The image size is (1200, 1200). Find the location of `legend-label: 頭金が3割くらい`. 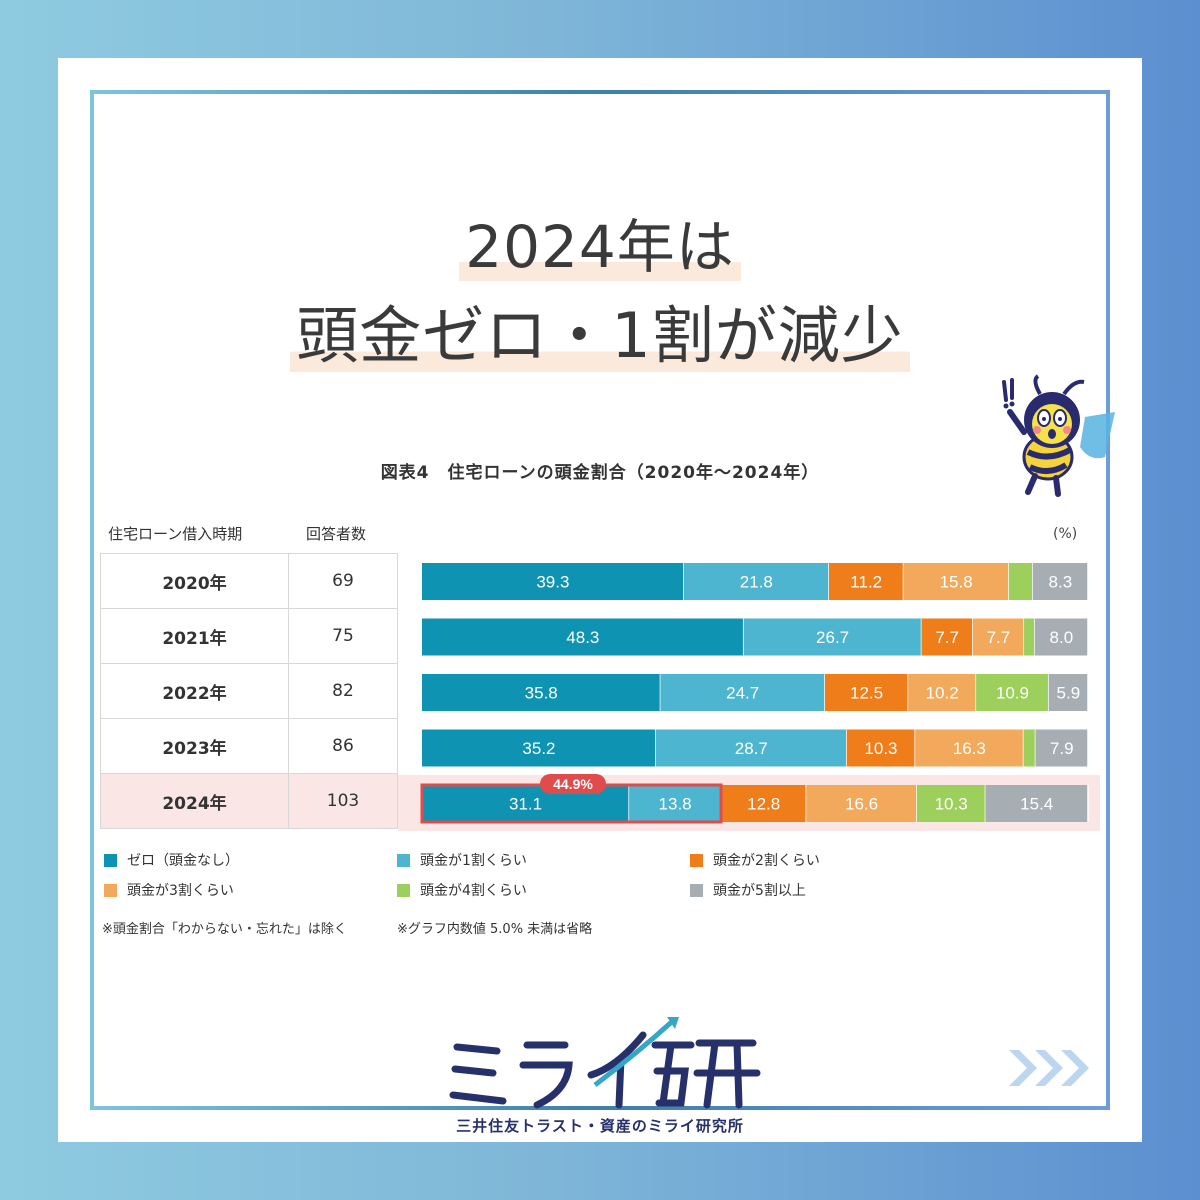

legend-label: 頭金が3割くらい is located at coordinates (180, 891).